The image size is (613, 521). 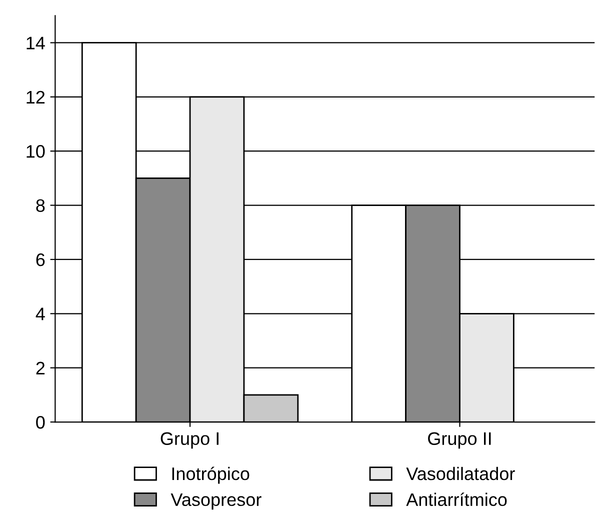 What do you see at coordinates (459, 440) in the screenshot?
I see `x-tick-label: Grupo II` at bounding box center [459, 440].